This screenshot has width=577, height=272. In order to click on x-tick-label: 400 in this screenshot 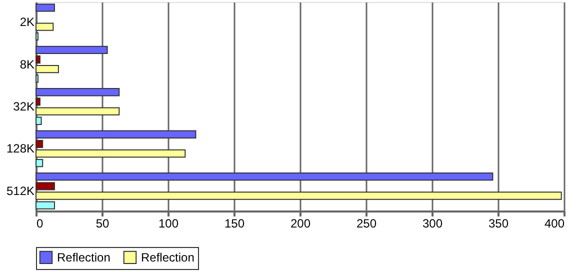, I will do `click(554, 223)`.